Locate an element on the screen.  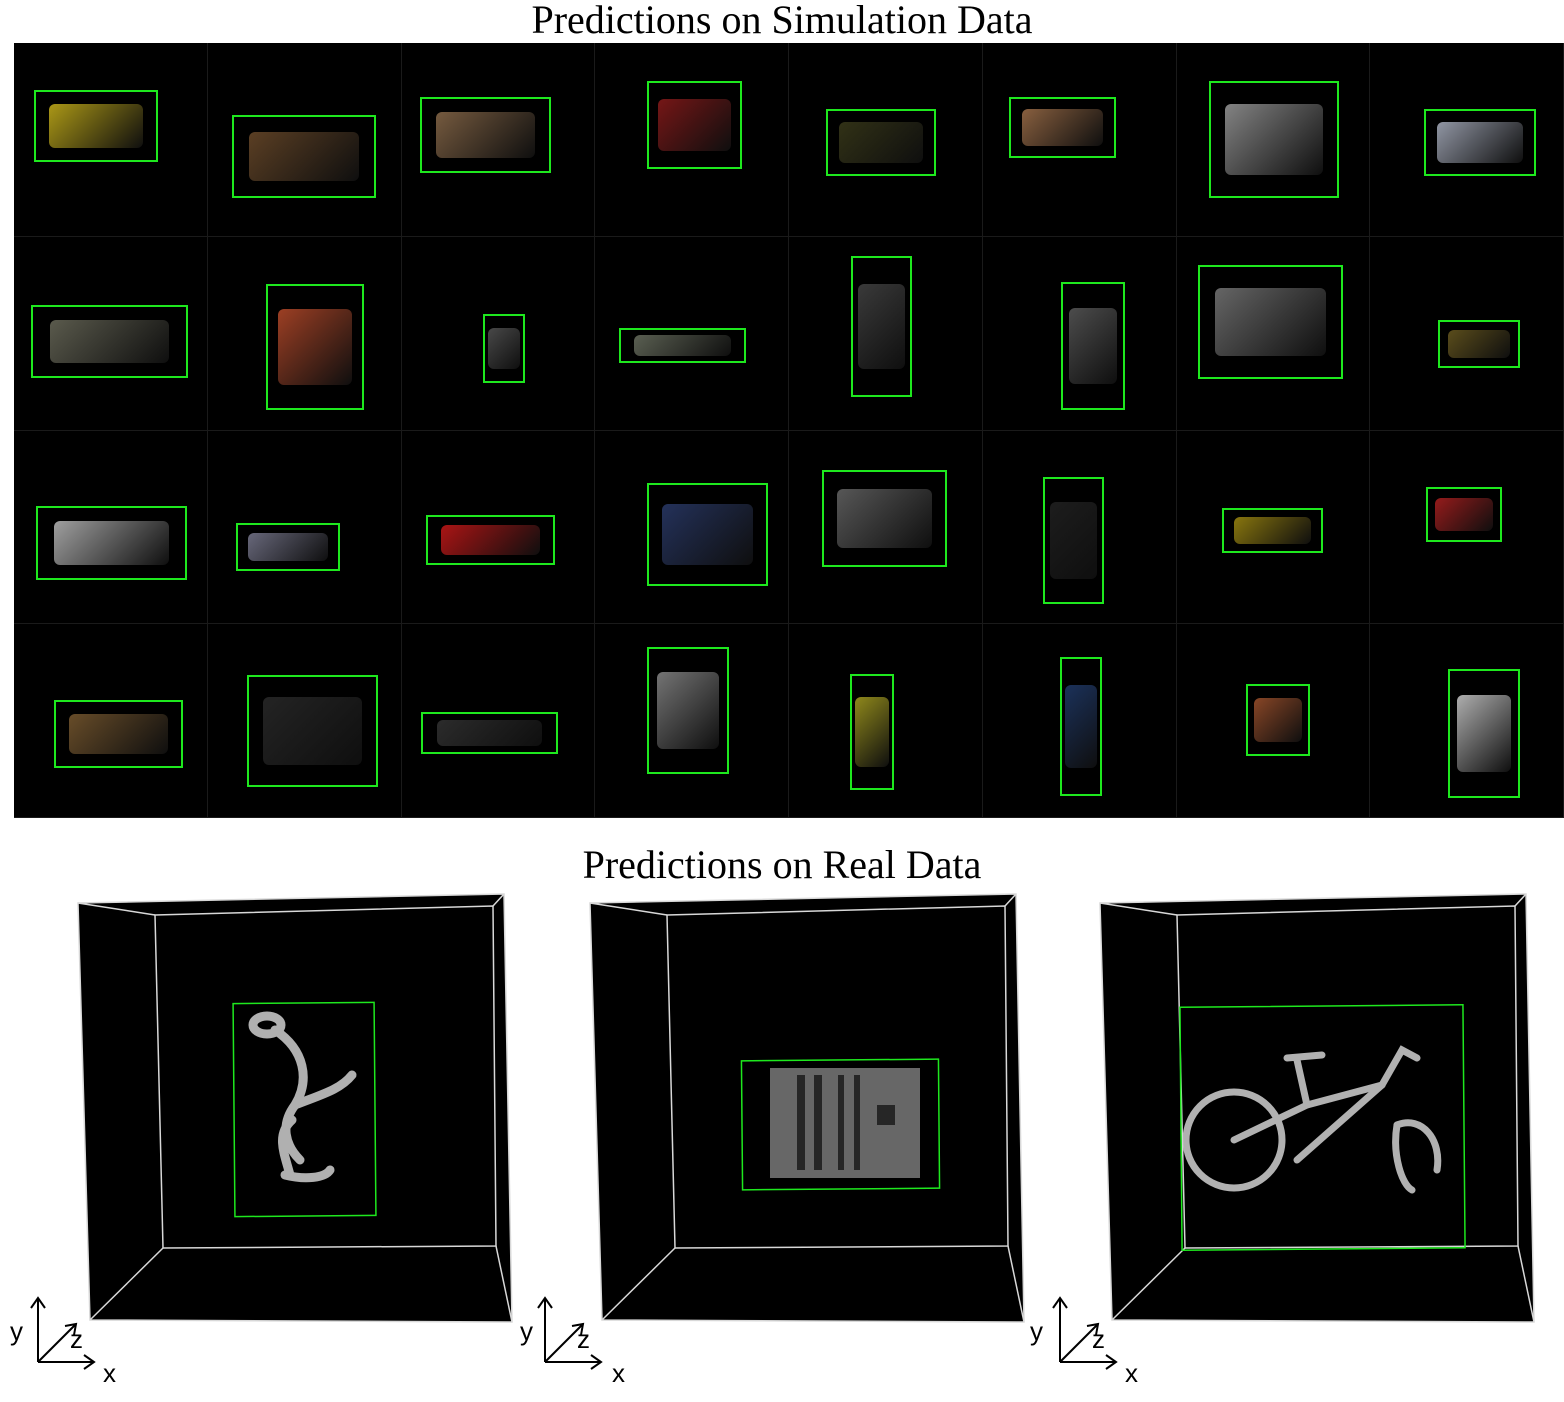
axis-indicator-2: y z x is located at coordinates (575, 1340).